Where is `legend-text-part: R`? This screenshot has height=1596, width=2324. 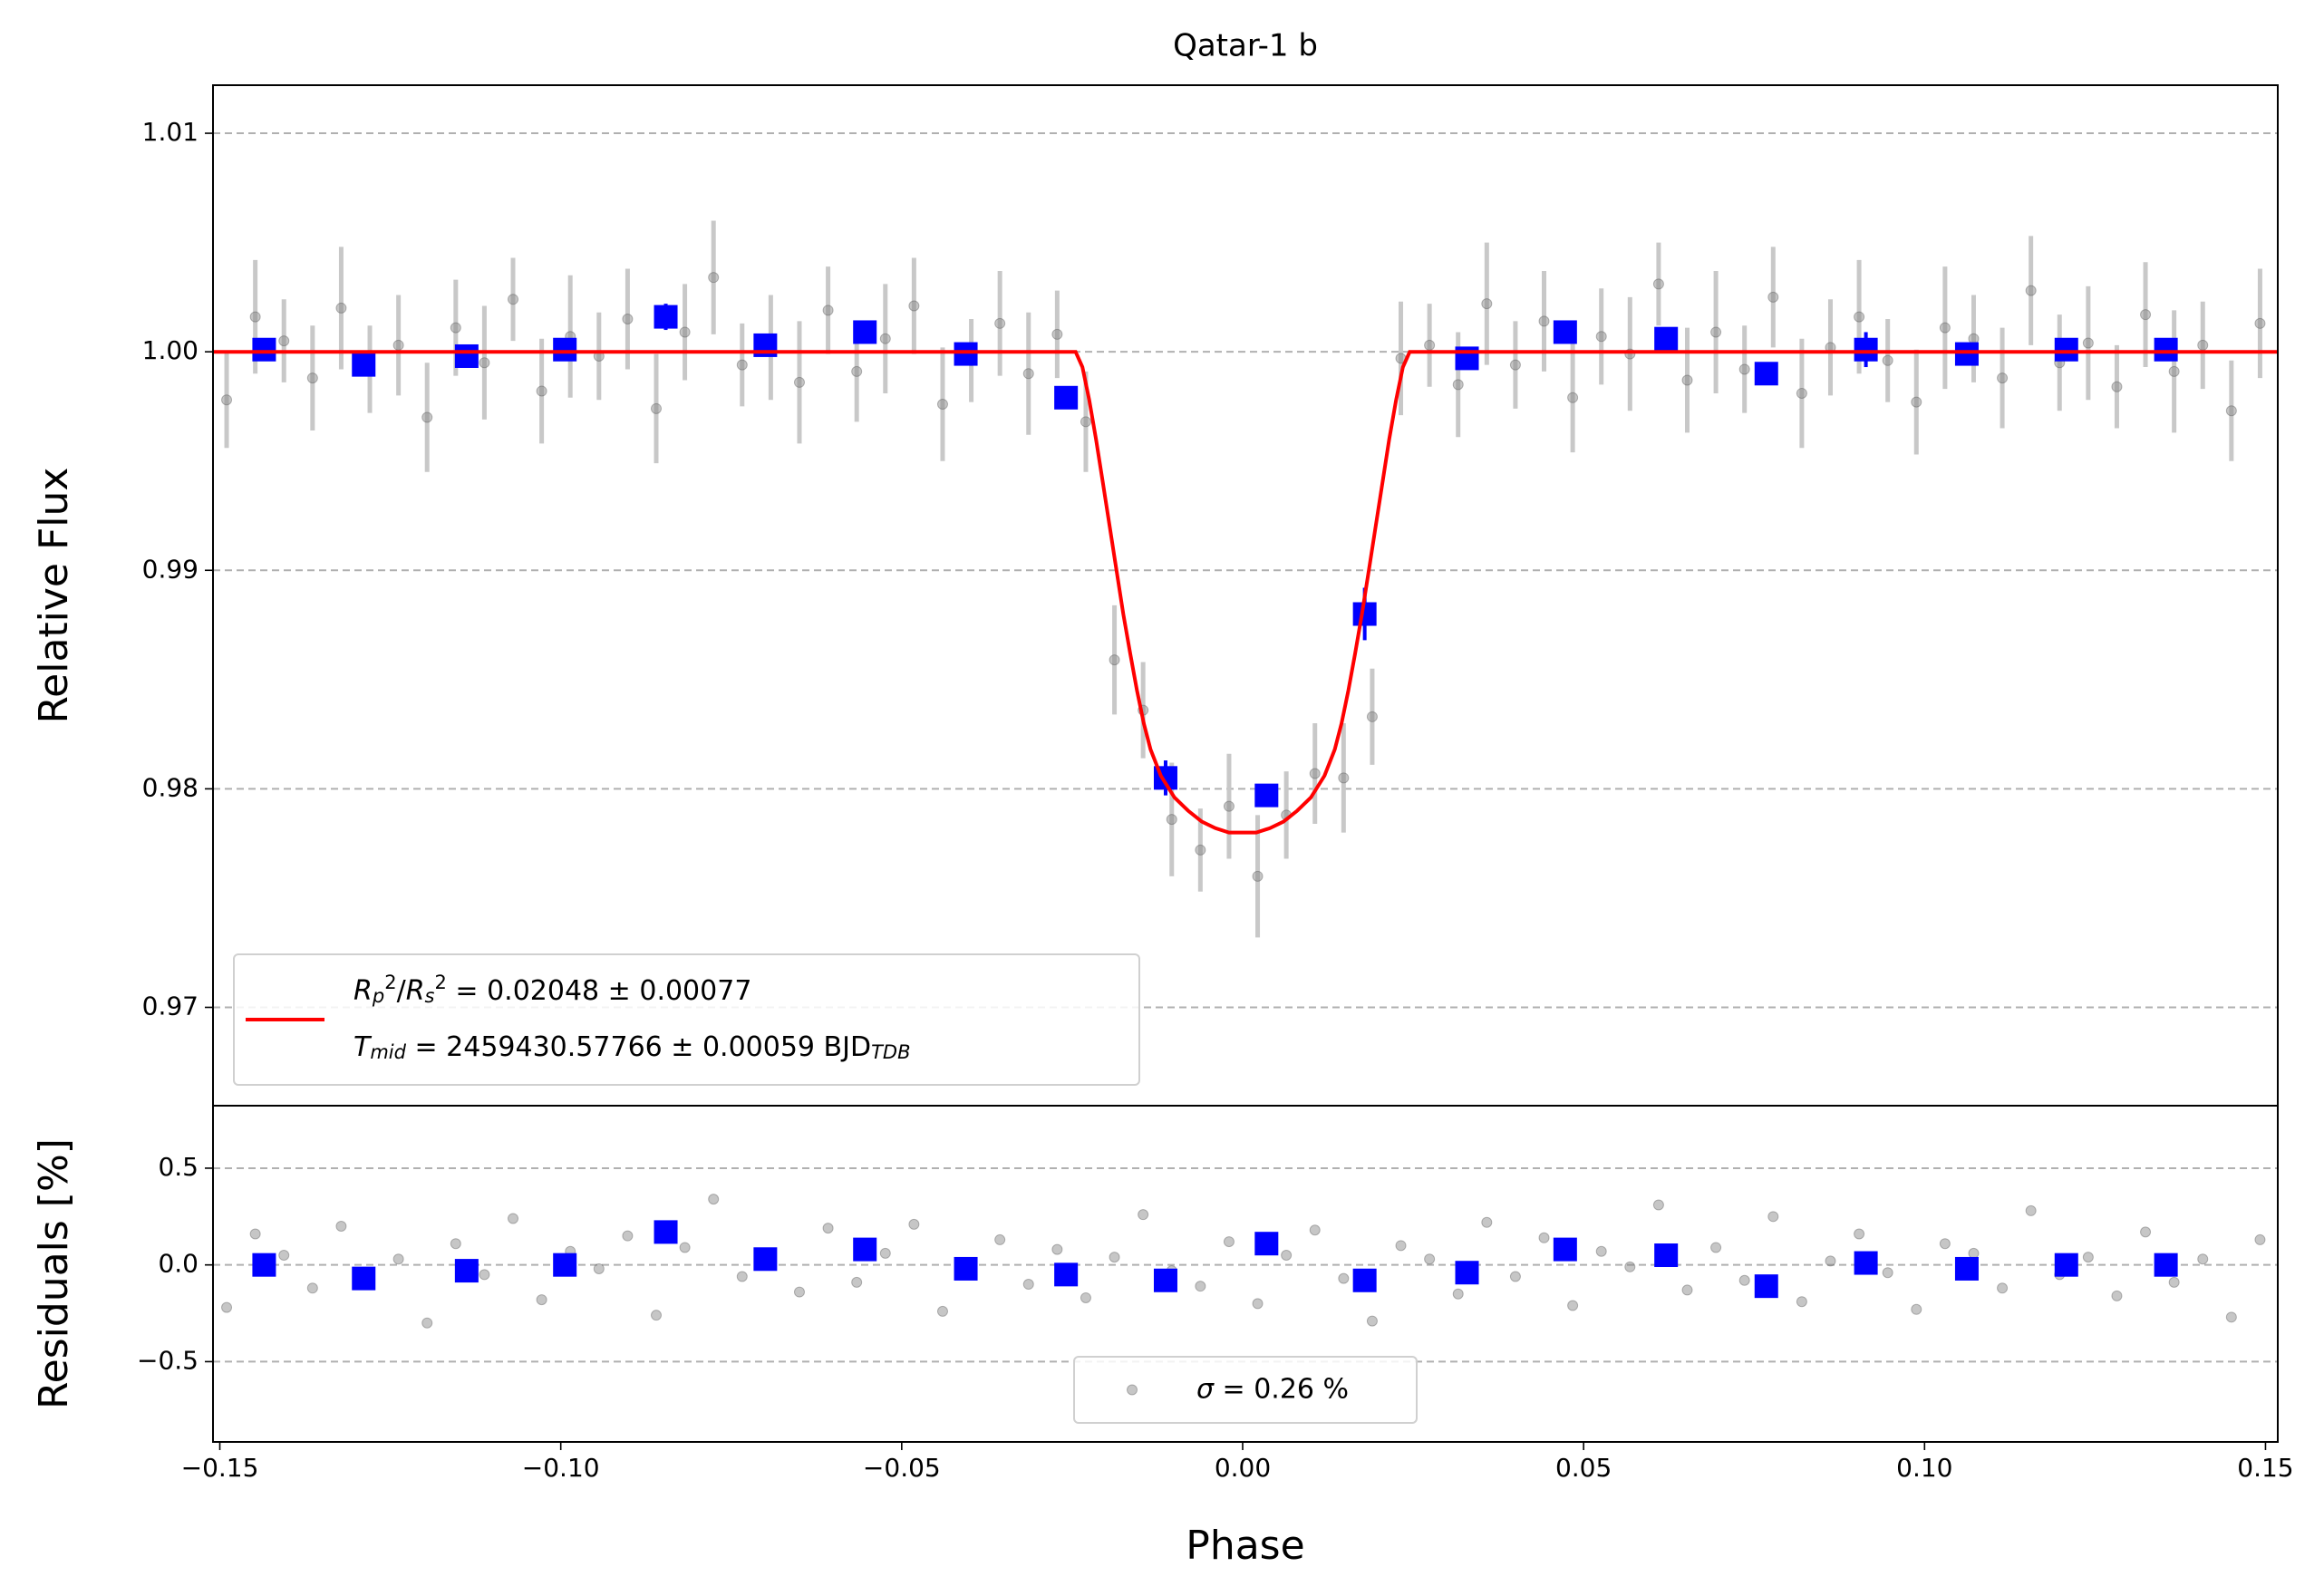
legend-text-part: R is located at coordinates (363, 991).